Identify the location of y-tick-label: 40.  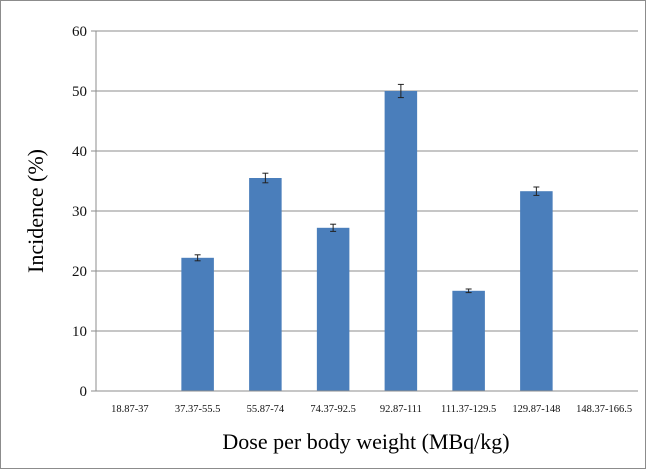
(79, 152).